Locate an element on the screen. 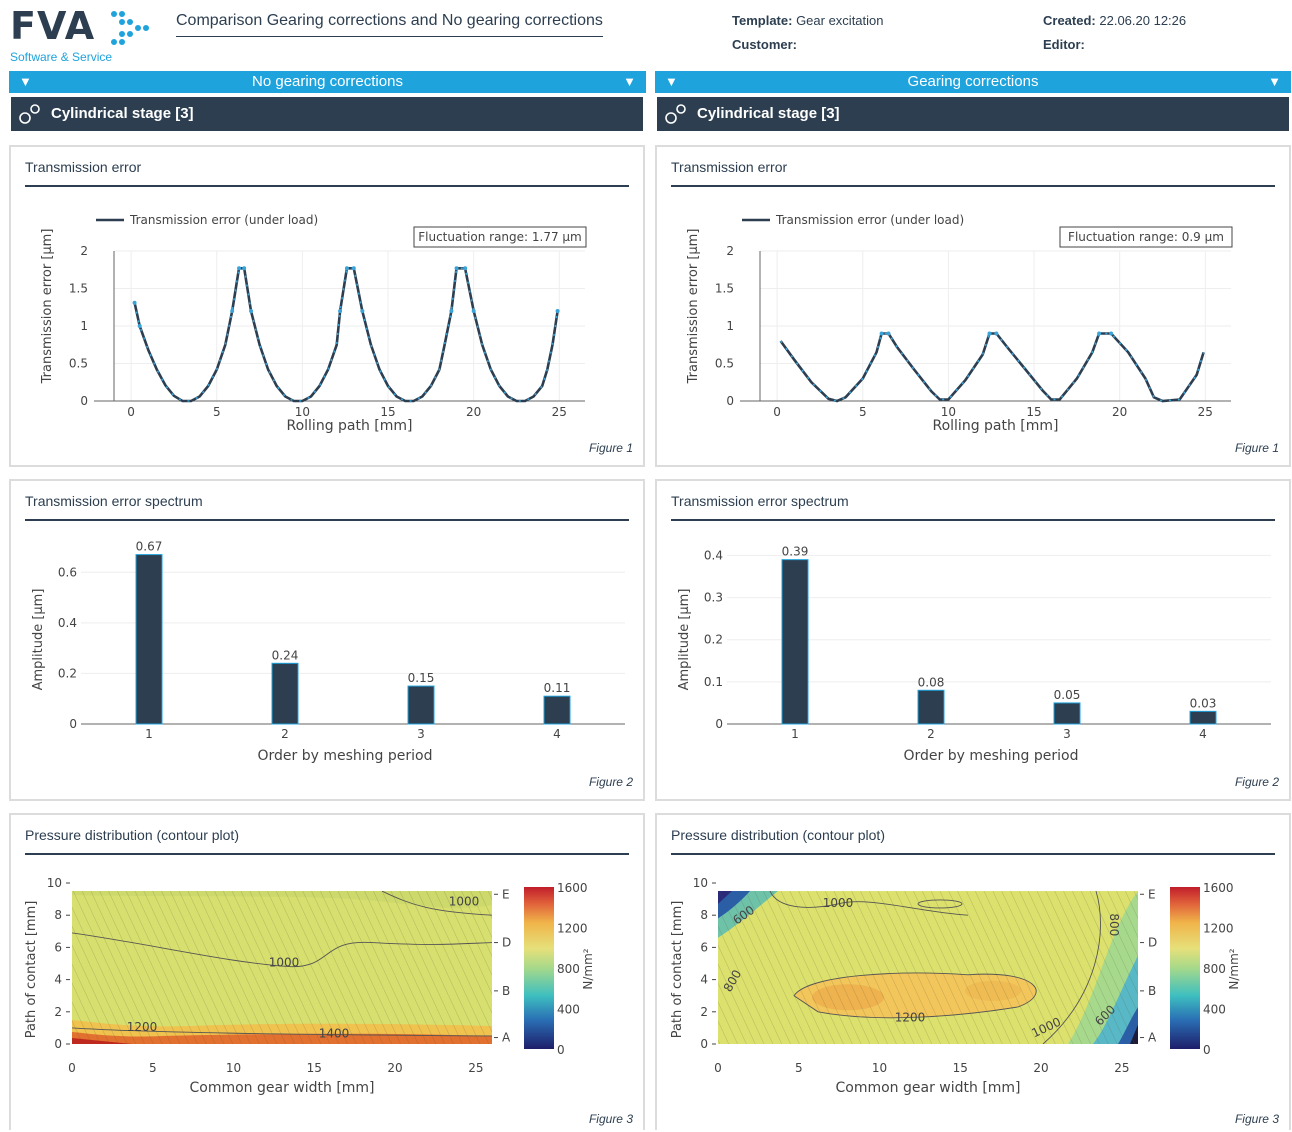 This screenshot has height=1132, width=1292. variant-bar-corrections: ▼ Gearing corrections ▼ is located at coordinates (973, 82).